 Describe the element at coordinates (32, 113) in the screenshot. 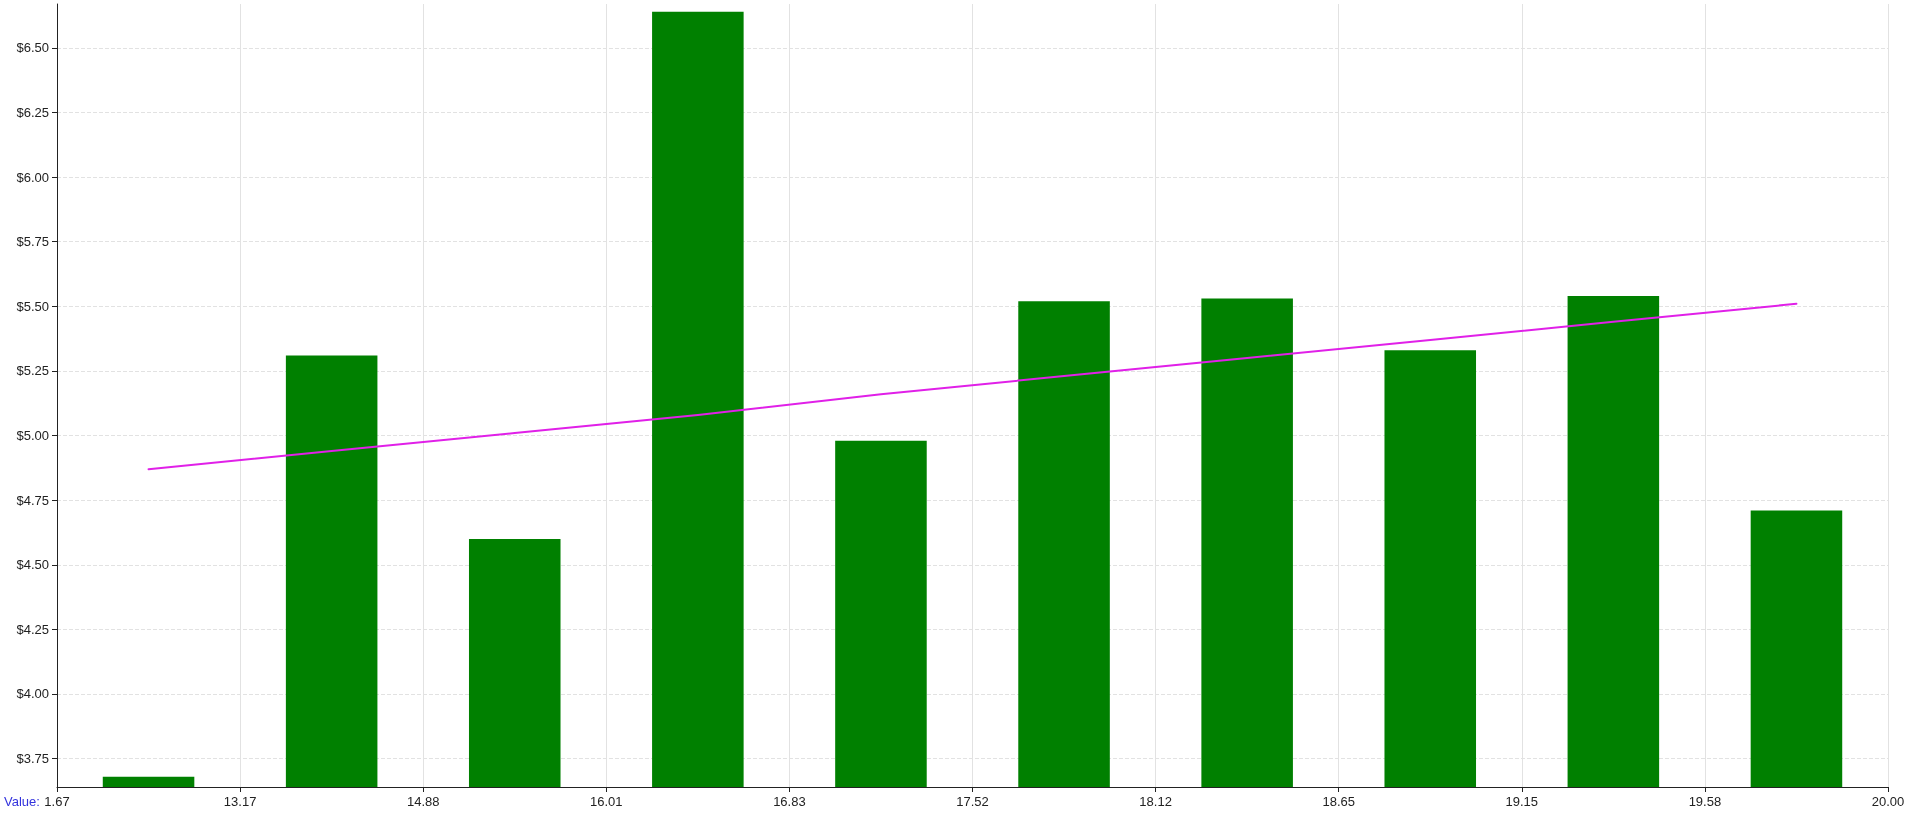

I see `y-tick-label: $6.25` at that location.